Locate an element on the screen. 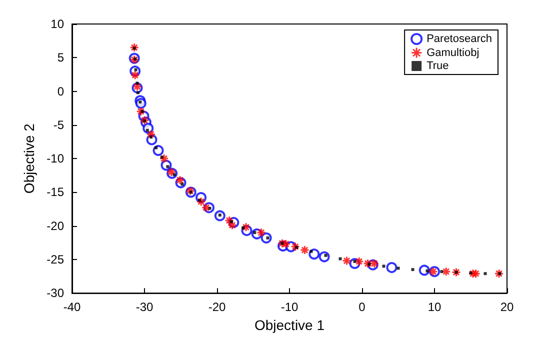 This screenshot has width=560, height=337. y-tick-label: -25 is located at coordinates (55, 259).